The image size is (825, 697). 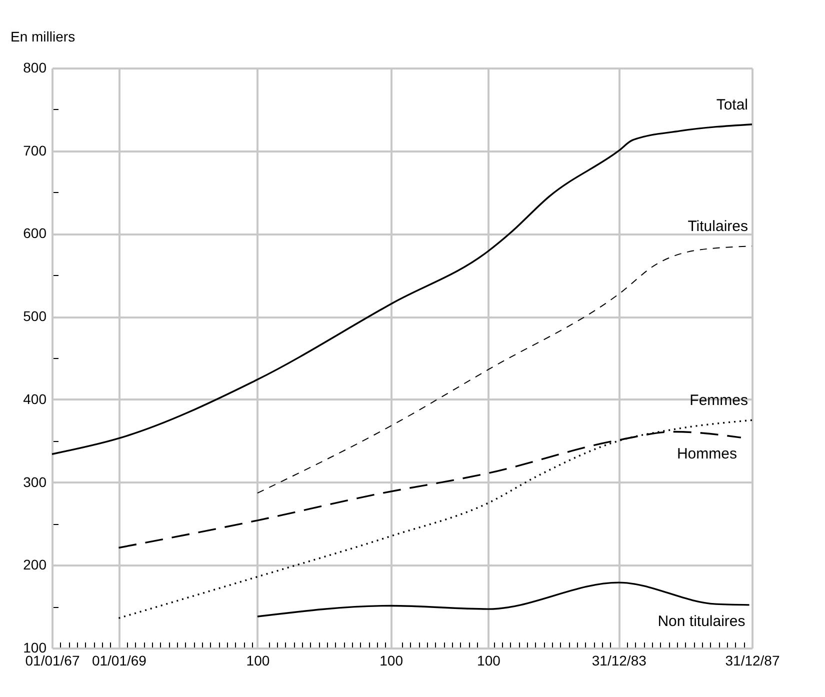 I want to click on x-tick-label: 01/01/69, so click(x=119, y=660).